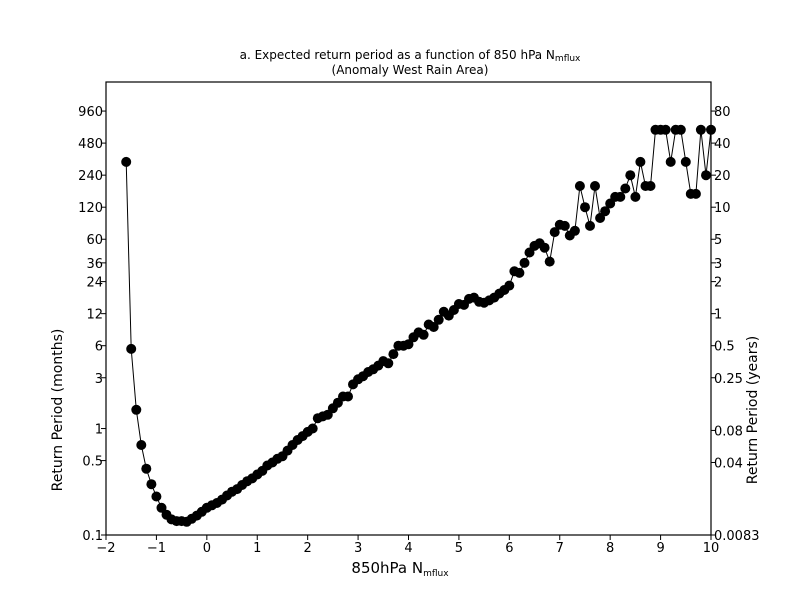 The image size is (800, 600). Describe the element at coordinates (722, 176) in the screenshot. I see `y-right-tick-label: 20` at that location.